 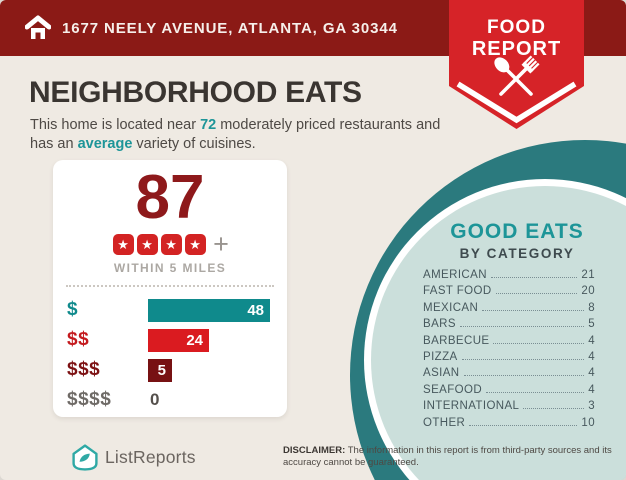 I want to click on chart-row: $$$ 5, so click(x=177, y=370).